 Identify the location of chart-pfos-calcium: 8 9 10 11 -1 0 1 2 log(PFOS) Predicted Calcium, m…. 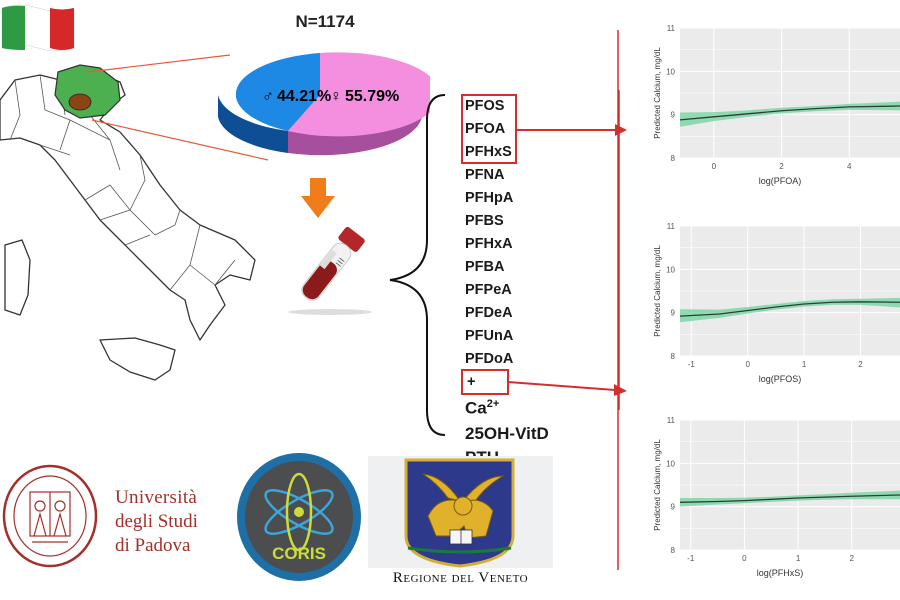
(776, 303).